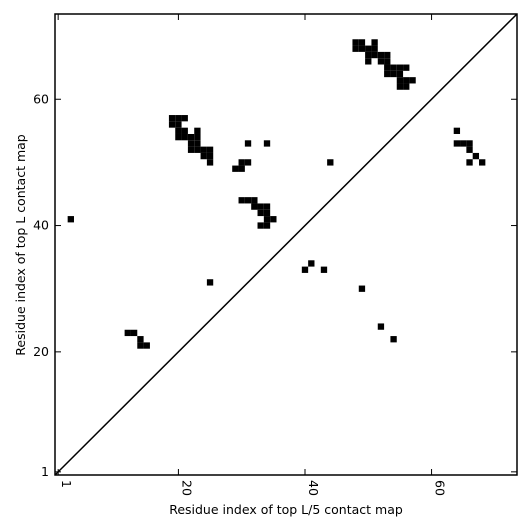 The height and width of the screenshot is (531, 531). Describe the element at coordinates (440, 488) in the screenshot. I see `x-tick-label: 60` at that location.